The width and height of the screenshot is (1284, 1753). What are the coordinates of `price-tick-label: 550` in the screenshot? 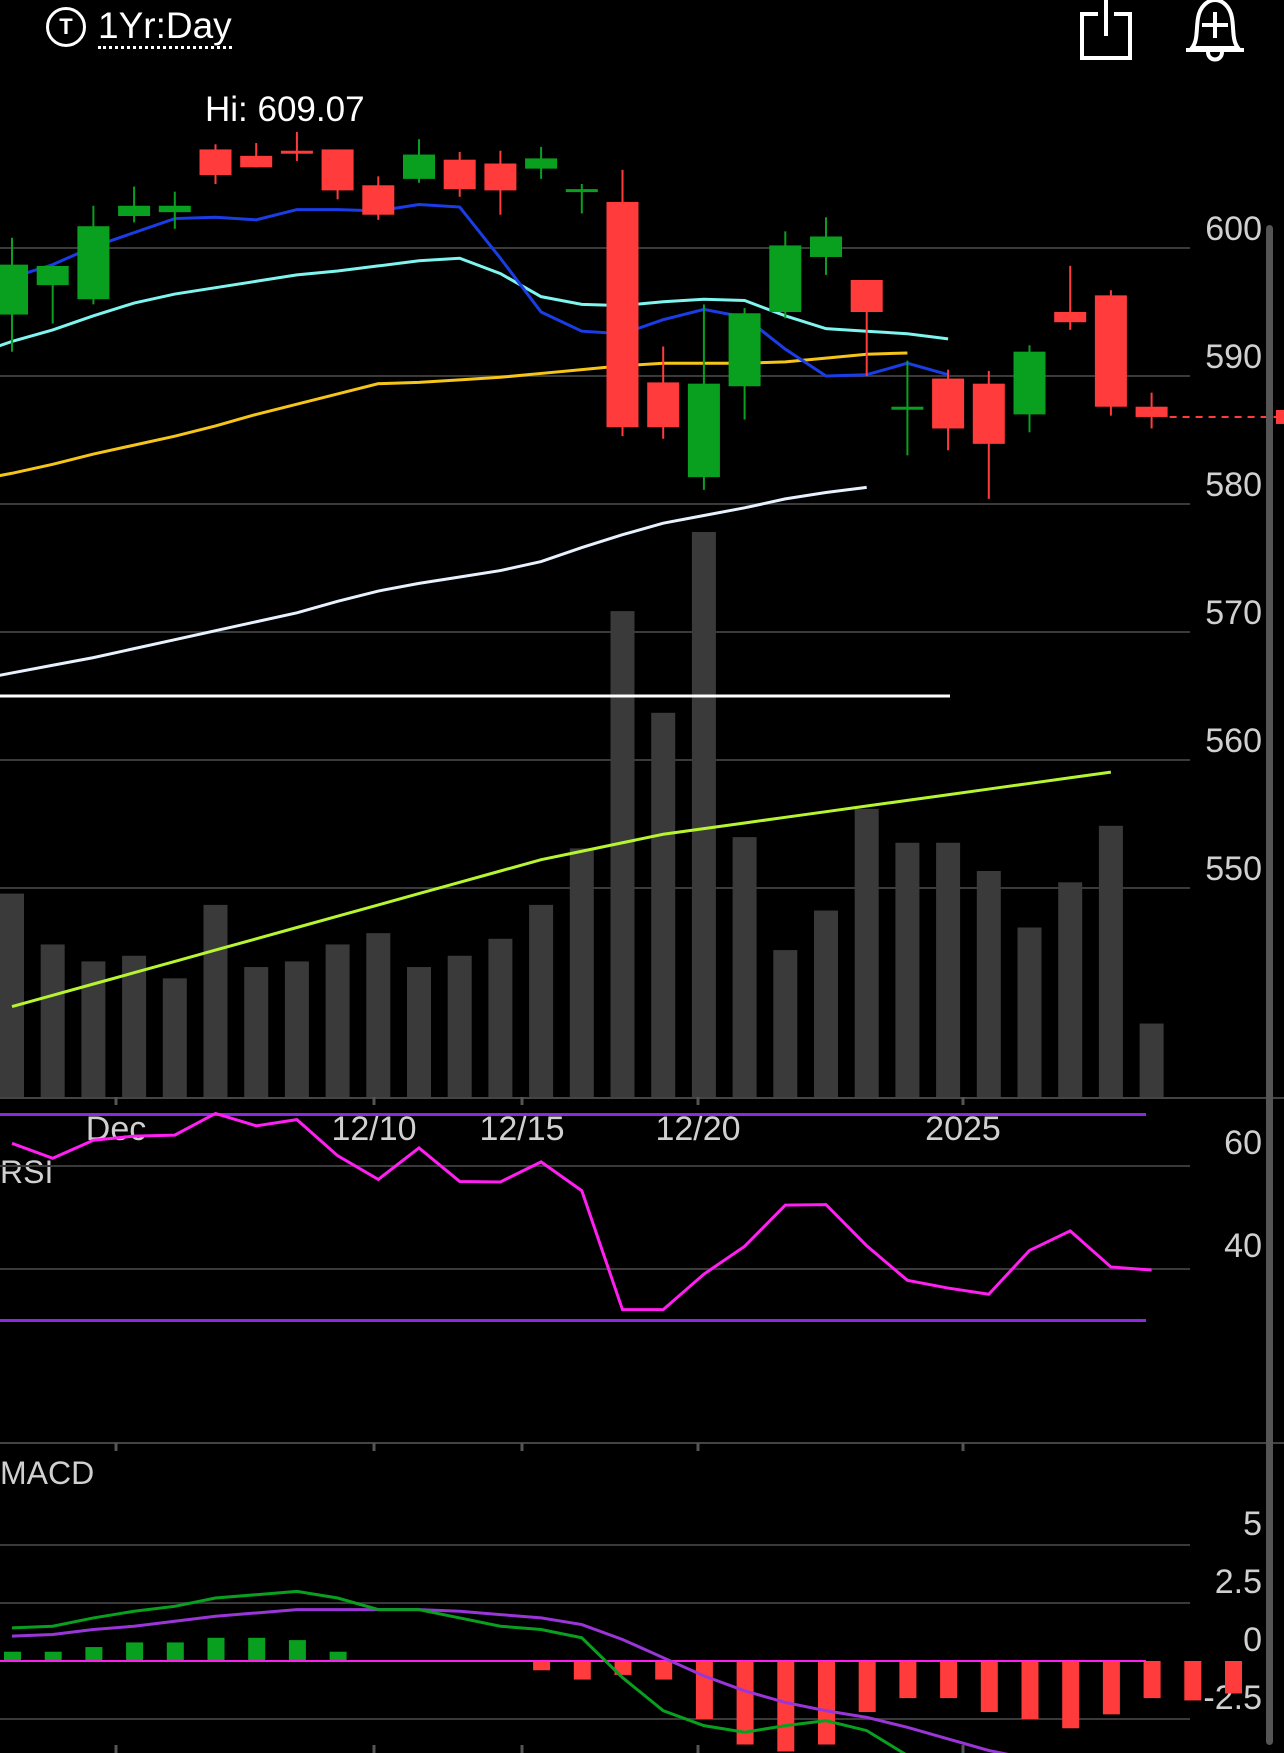 It's located at (1233, 869).